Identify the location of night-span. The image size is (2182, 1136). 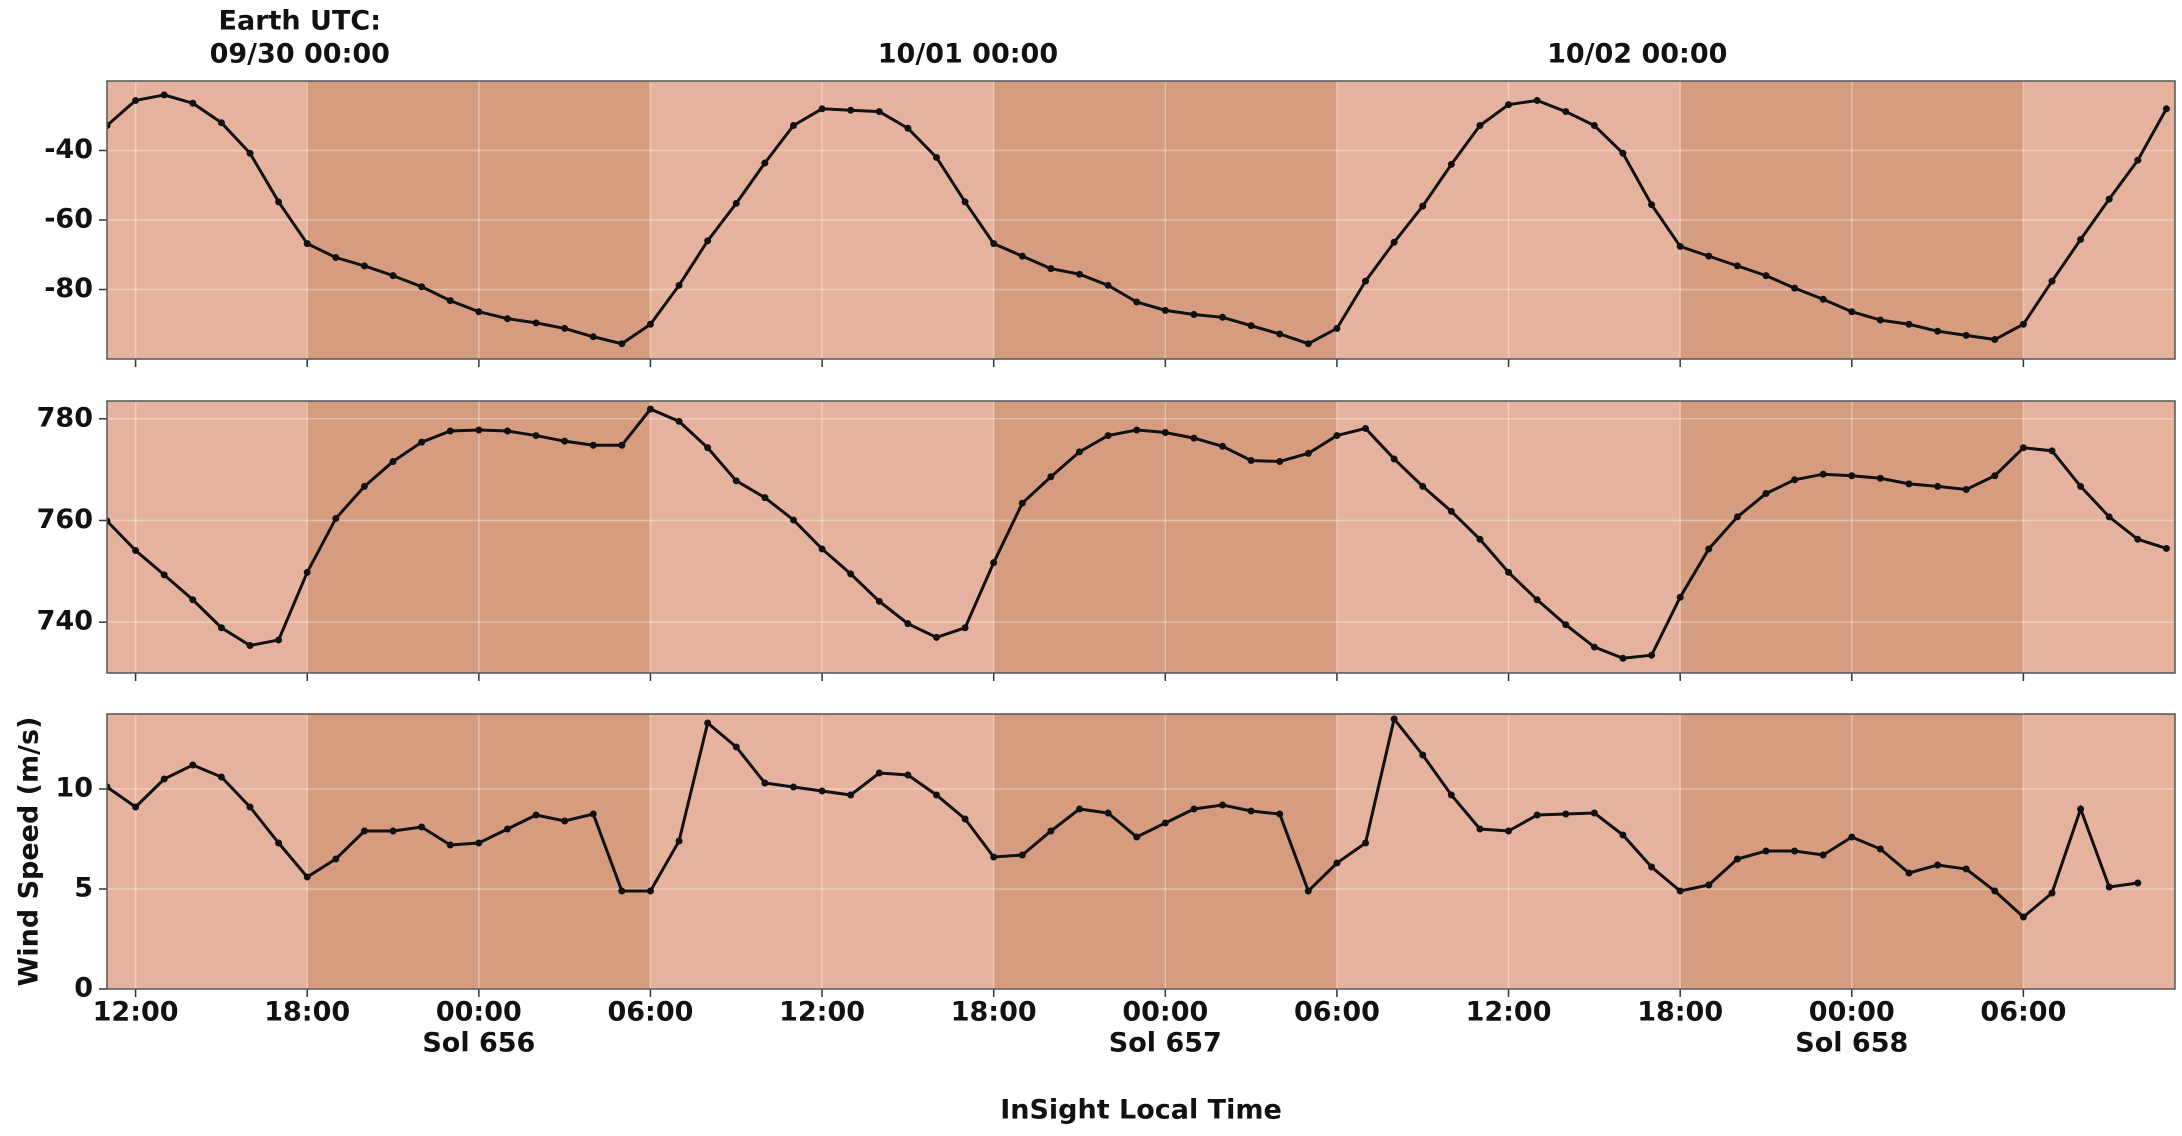
(1165, 537).